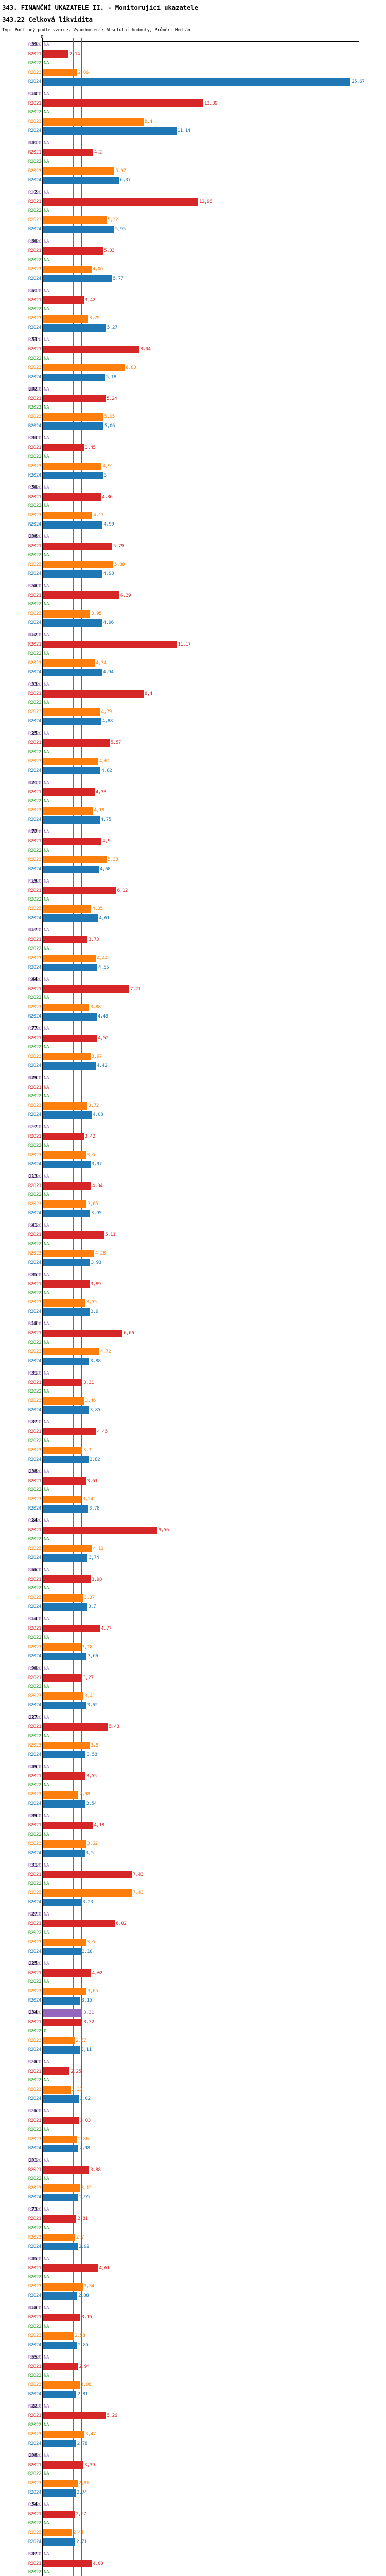 This screenshot has height=2576, width=386. Describe the element at coordinates (82, 2541) in the screenshot. I see `value-label: 2,71` at that location.